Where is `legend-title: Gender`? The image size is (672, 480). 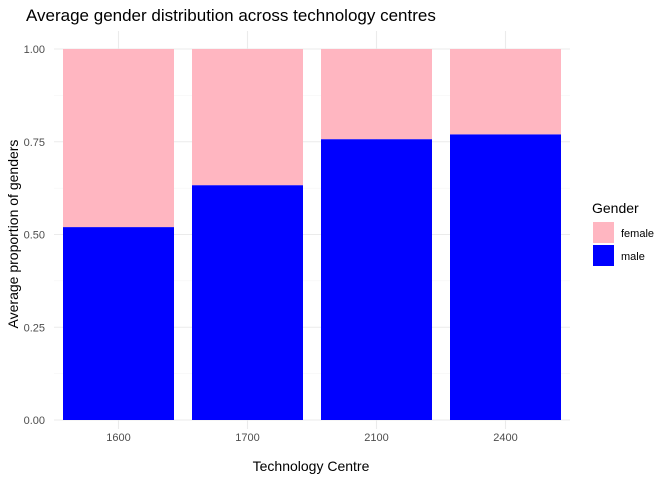 legend-title: Gender is located at coordinates (615, 208).